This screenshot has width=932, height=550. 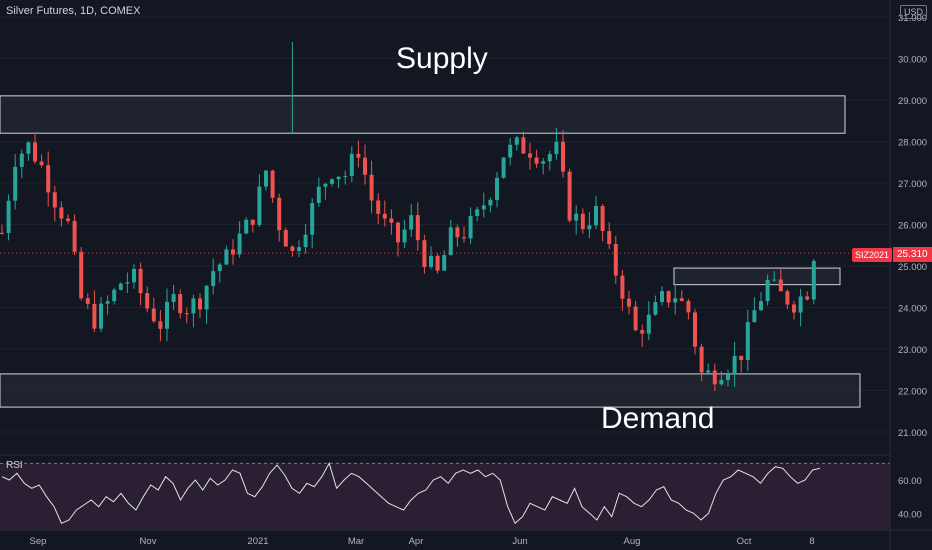 I want to click on rsi-line, so click(x=411, y=493).